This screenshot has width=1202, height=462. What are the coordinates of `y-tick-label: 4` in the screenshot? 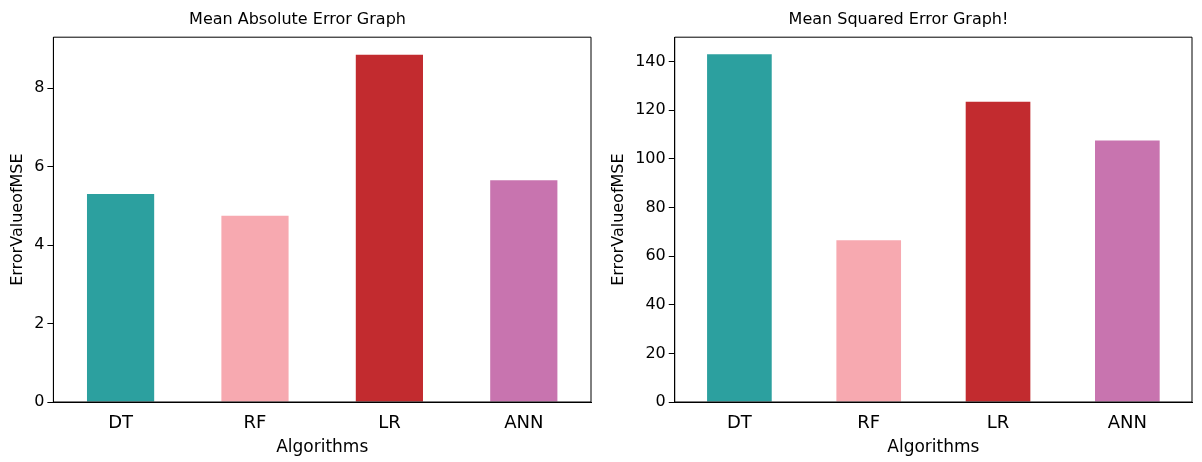 It's located at (39, 244).